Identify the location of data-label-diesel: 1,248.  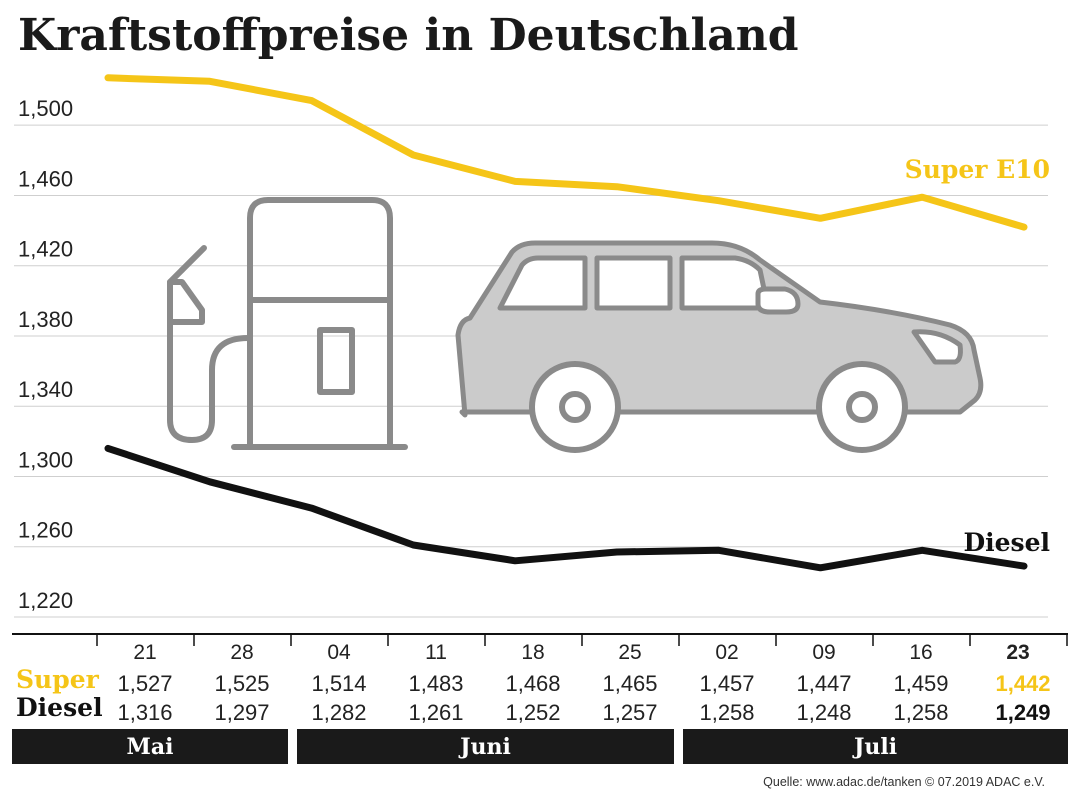
(823, 712).